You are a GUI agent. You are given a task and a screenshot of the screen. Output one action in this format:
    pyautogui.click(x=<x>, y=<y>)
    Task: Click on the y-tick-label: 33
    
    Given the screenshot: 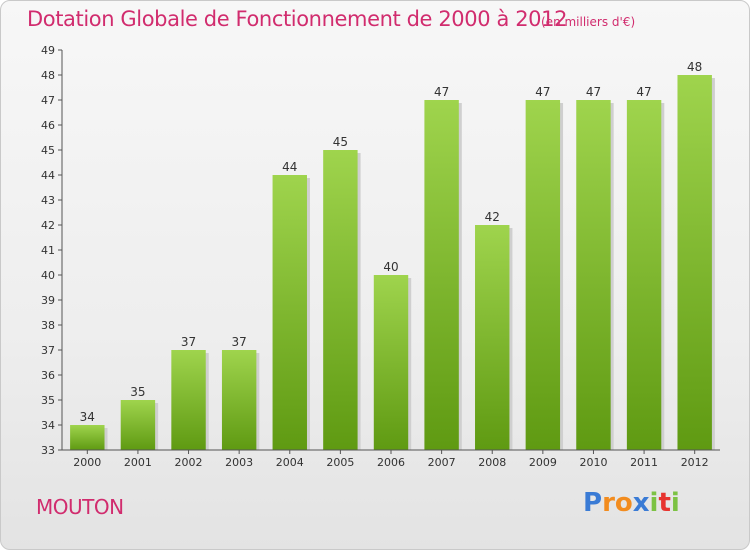 What is the action you would take?
    pyautogui.click(x=48, y=450)
    